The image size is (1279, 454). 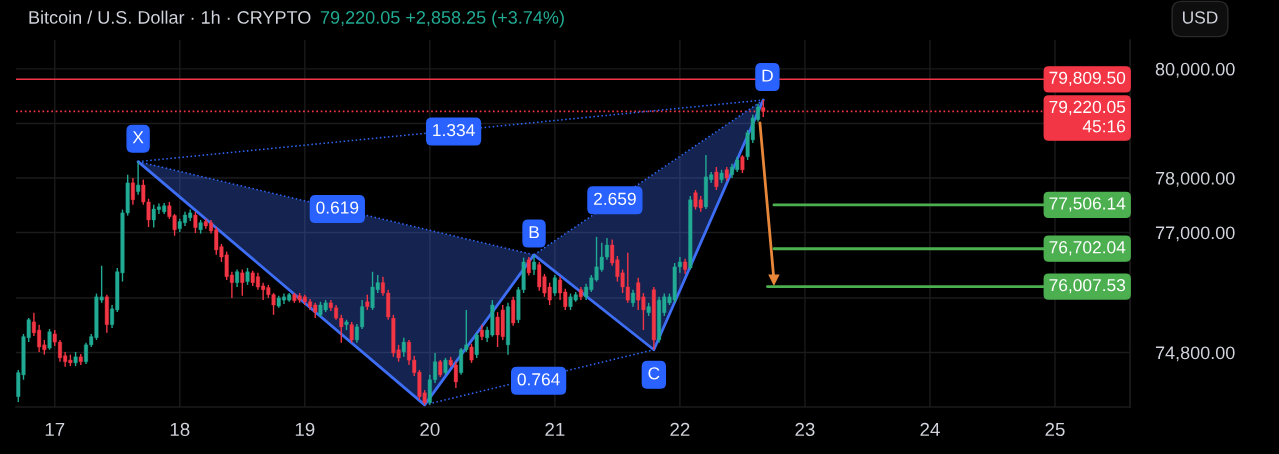 What do you see at coordinates (138, 137) in the screenshot?
I see `annotation: X` at bounding box center [138, 137].